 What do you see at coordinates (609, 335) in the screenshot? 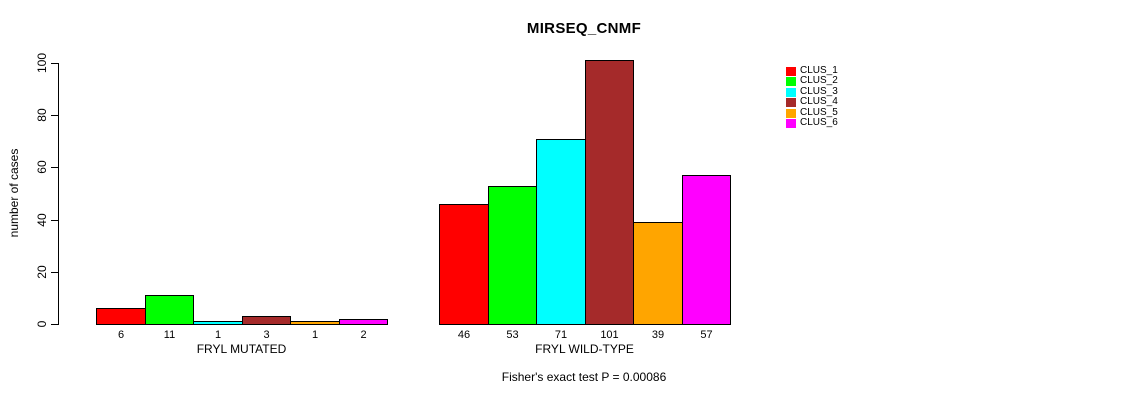
I see `bar-value-label: 101` at bounding box center [609, 335].